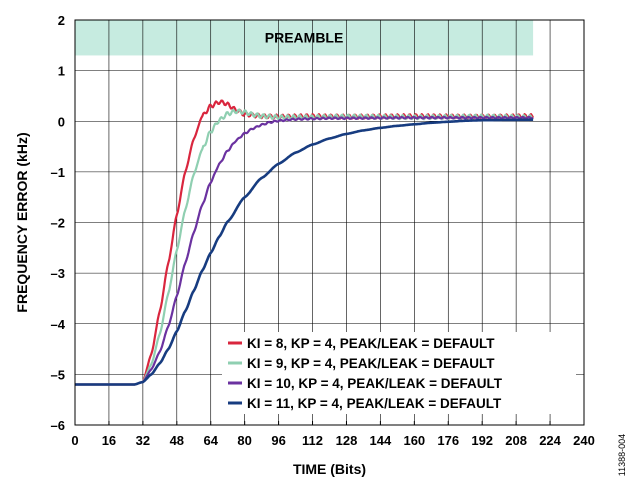  I want to click on preamble-band-layer: PREAMBLE, so click(304, 38).